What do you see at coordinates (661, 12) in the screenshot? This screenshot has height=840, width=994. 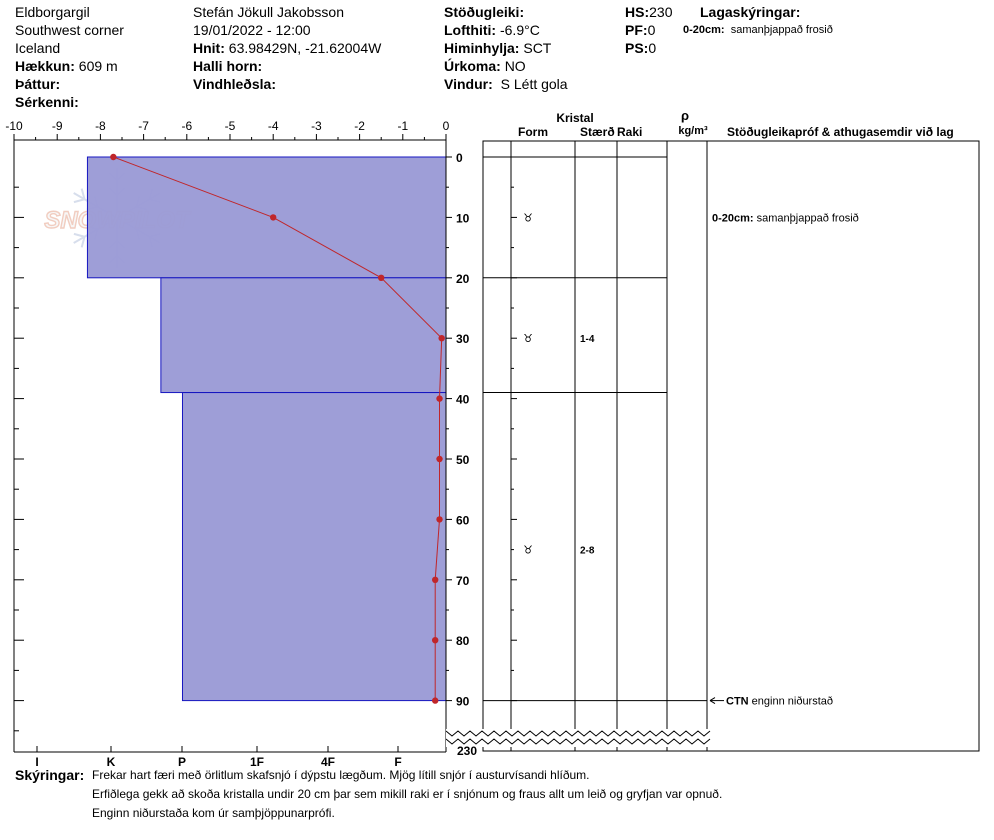 I see `hs-value: 230` at bounding box center [661, 12].